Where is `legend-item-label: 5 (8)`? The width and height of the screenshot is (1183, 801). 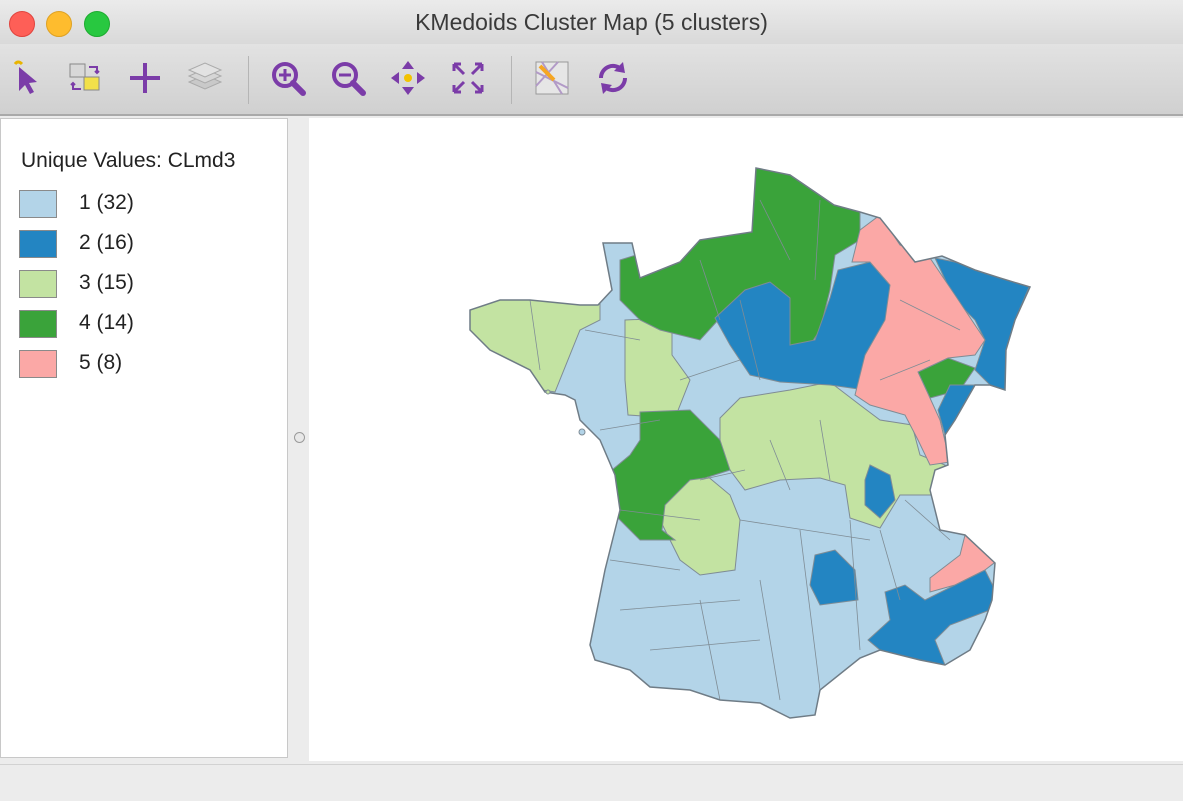 legend-item-label: 5 (8) is located at coordinates (101, 362).